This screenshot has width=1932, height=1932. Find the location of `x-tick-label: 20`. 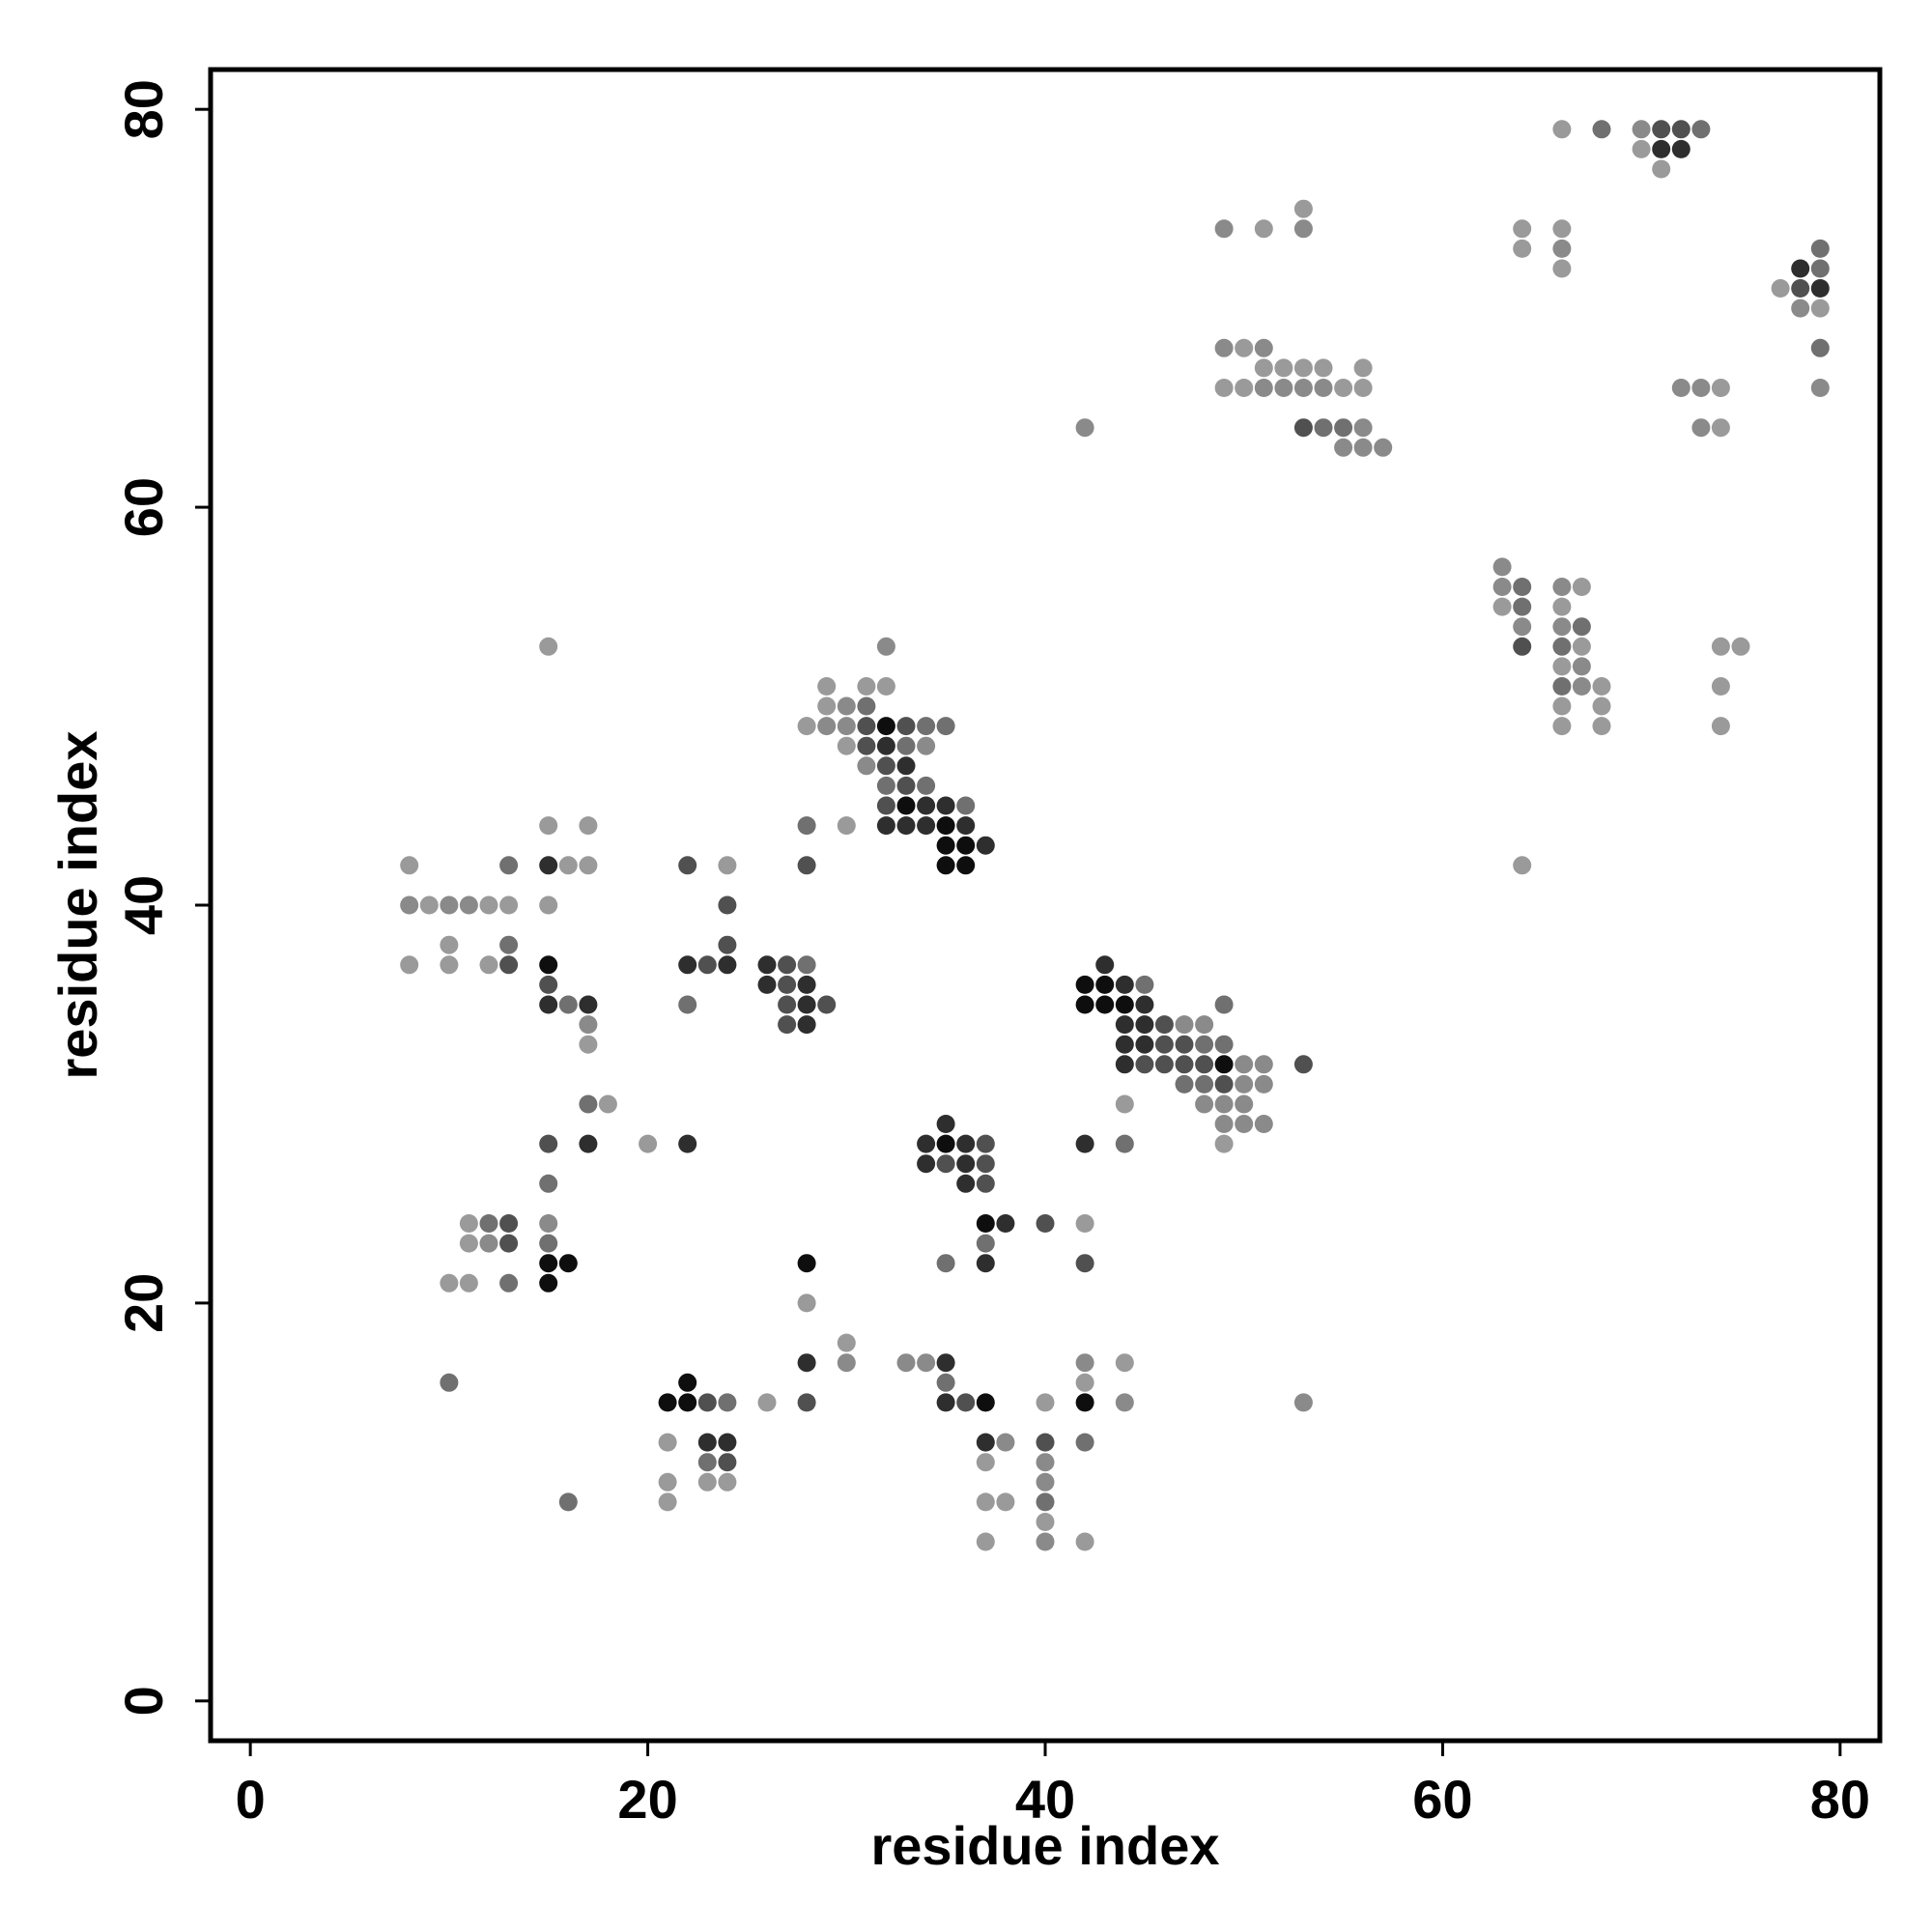

x-tick-label: 20 is located at coordinates (647, 1799).